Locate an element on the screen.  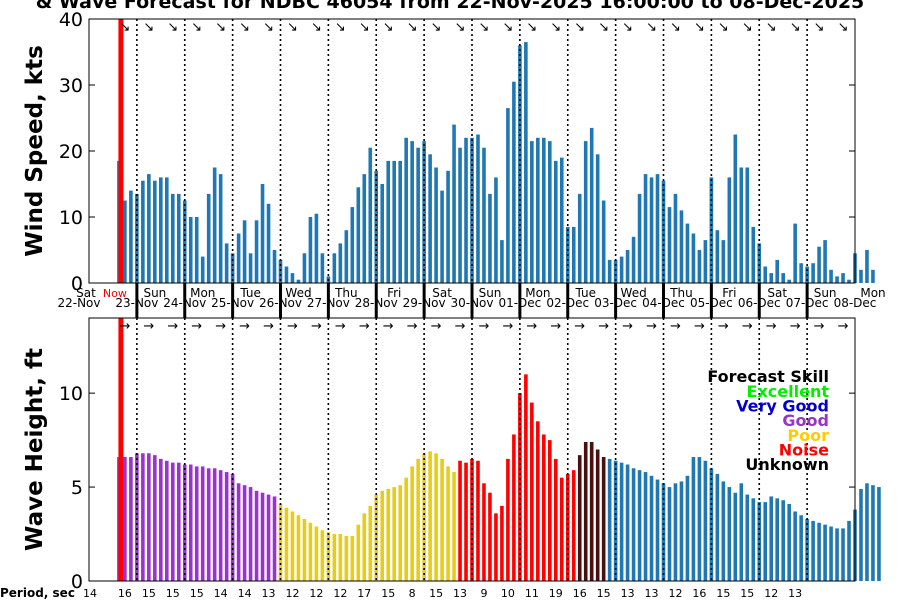
legend-item-poor: Poor is located at coordinates (808, 435).